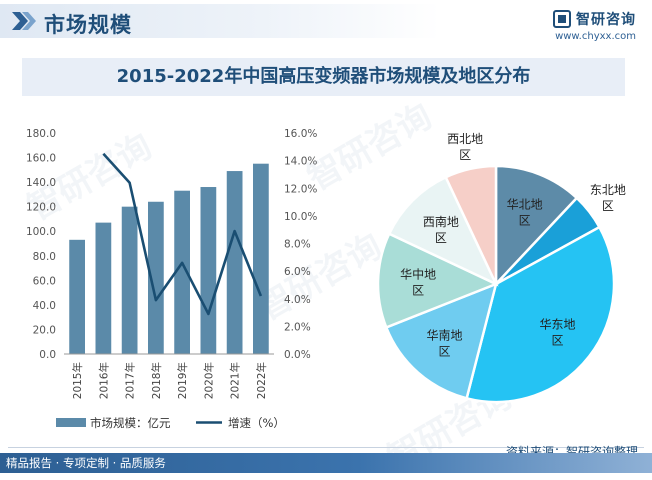 This screenshot has width=652, height=480. Describe the element at coordinates (77, 380) in the screenshot. I see `x-axis-tick: 2015年` at that location.